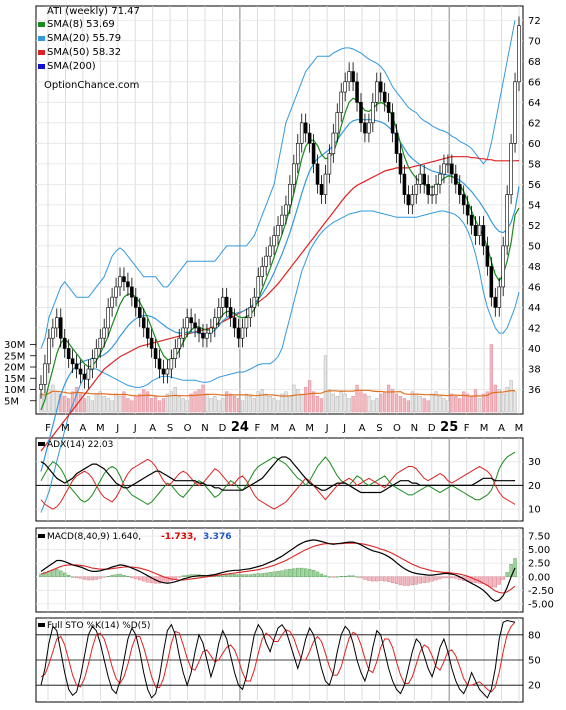 The height and width of the screenshot is (710, 566). Describe the element at coordinates (41, 66) in the screenshot. I see `legend-swatch-sma200` at that location.